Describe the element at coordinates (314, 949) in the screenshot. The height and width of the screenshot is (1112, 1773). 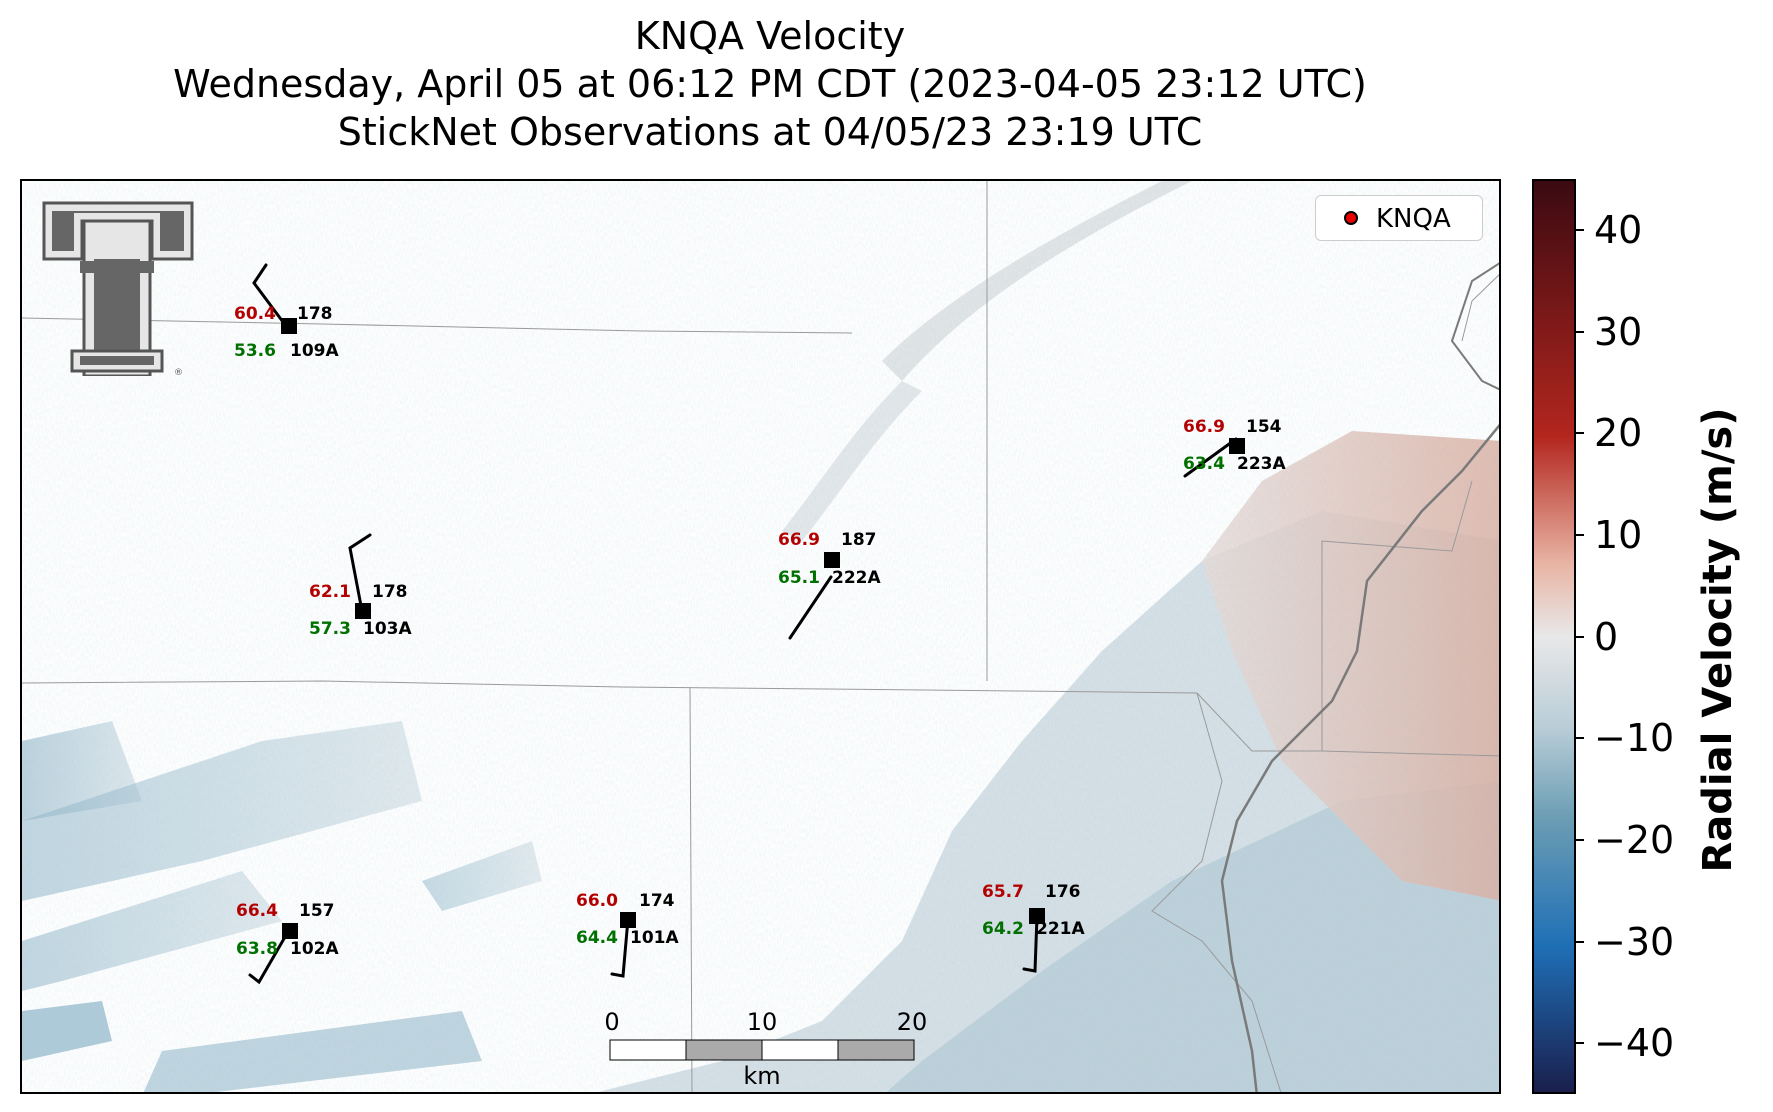
I see `station-id: 102A` at that location.